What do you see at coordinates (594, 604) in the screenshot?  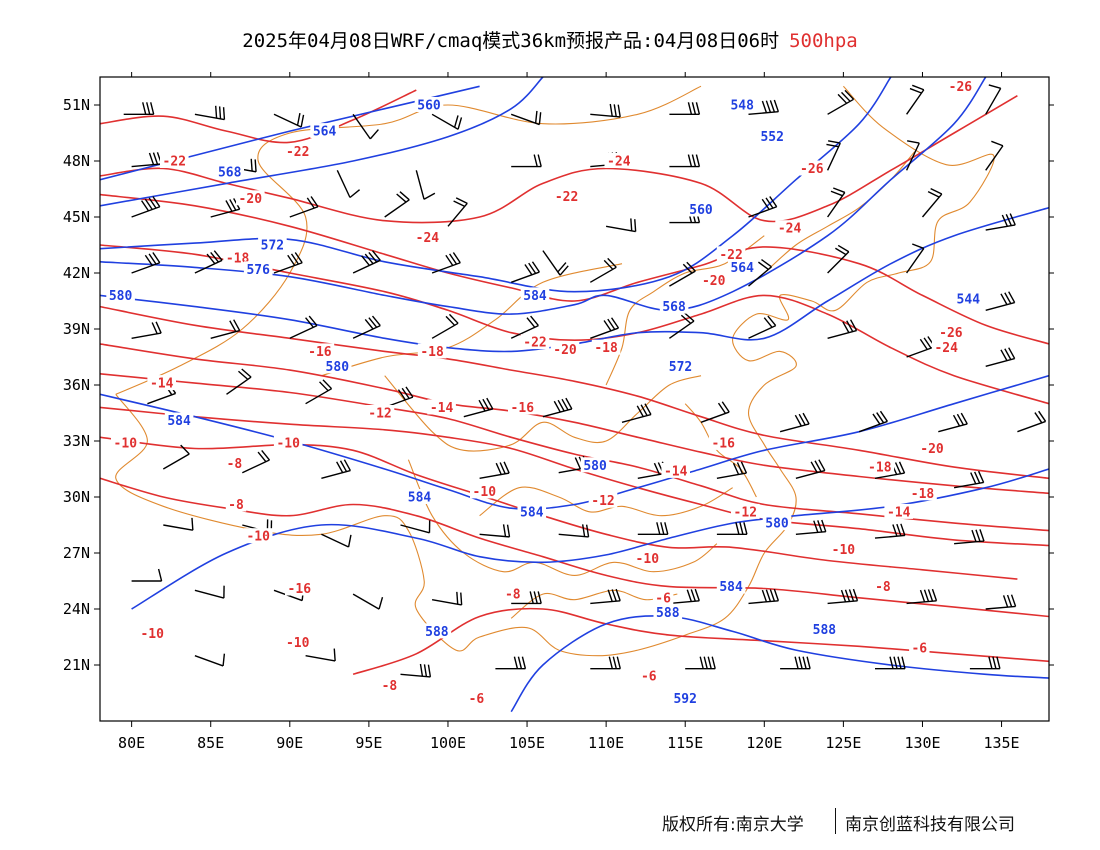 I see `boundary-line` at bounding box center [594, 604].